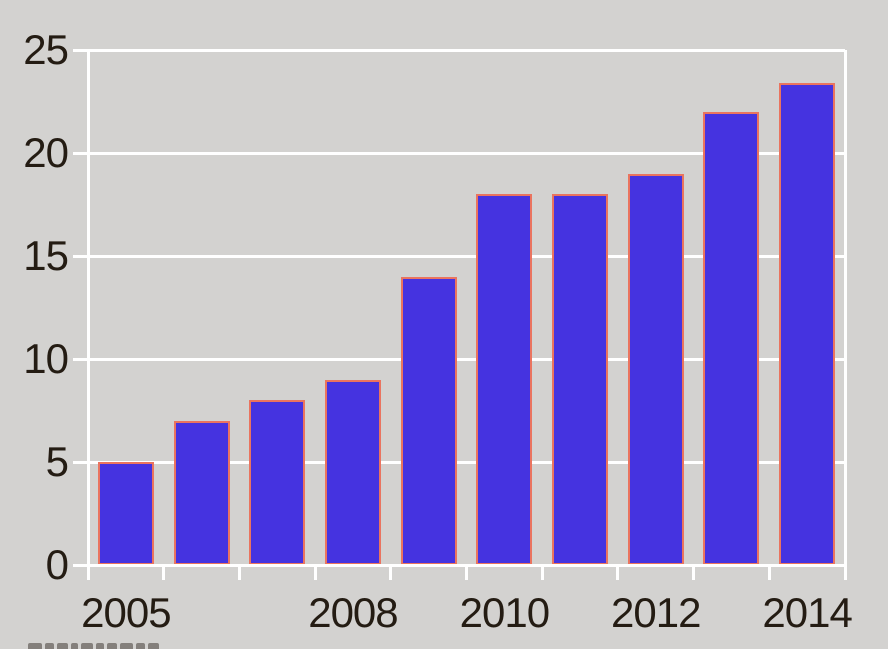 The height and width of the screenshot is (649, 888). I want to click on x-axis-label-2010: 2010, so click(504, 612).